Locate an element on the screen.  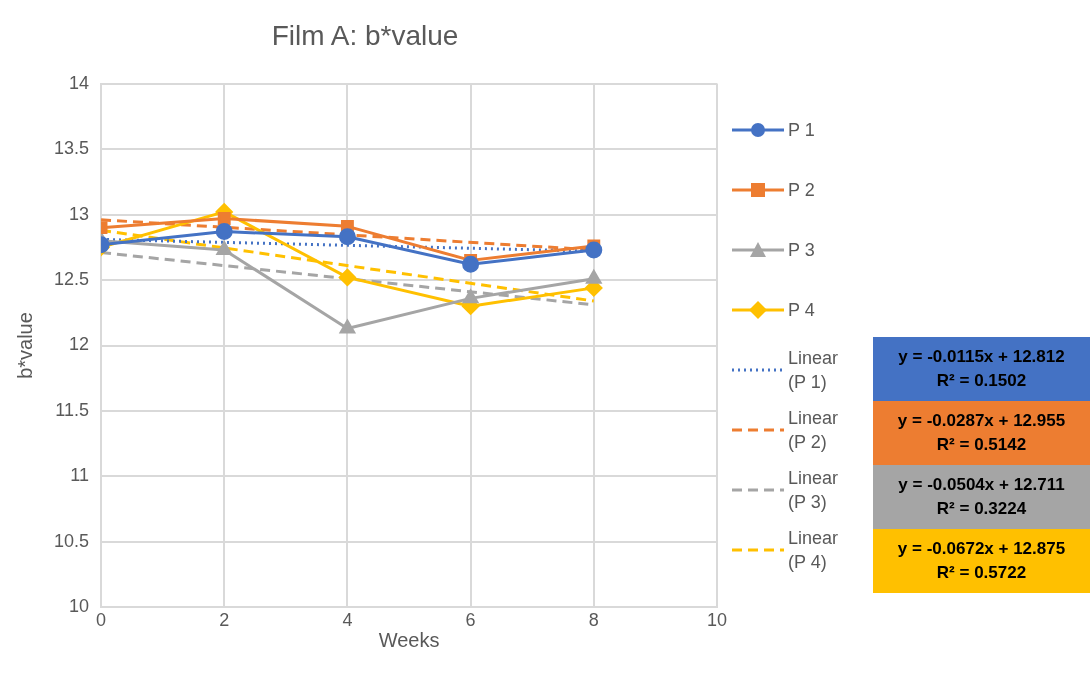
legend-label: P 1 is located at coordinates (802, 130).